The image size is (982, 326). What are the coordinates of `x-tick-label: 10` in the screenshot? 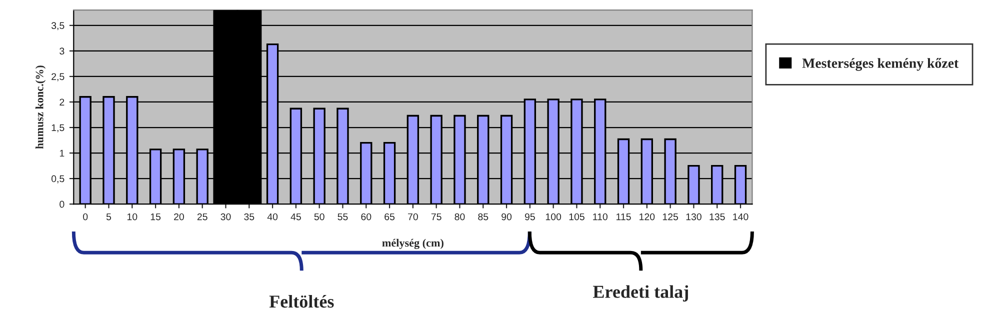 It's located at (132, 216).